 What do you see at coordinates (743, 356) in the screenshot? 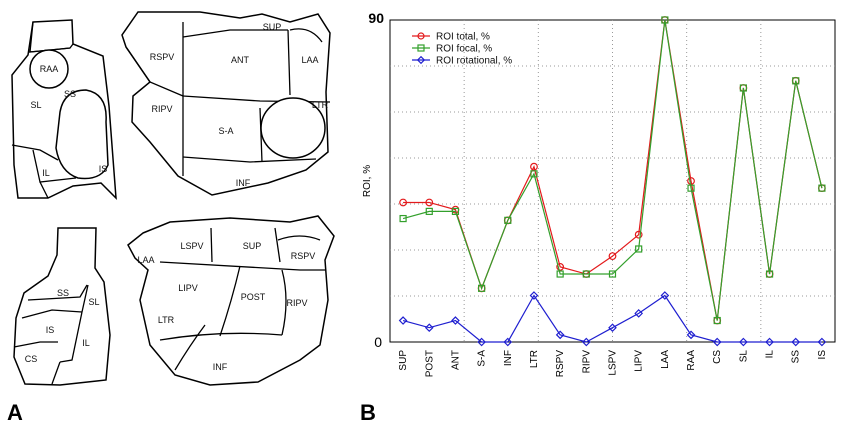
I see `x-tick-label: SL` at bounding box center [743, 356].